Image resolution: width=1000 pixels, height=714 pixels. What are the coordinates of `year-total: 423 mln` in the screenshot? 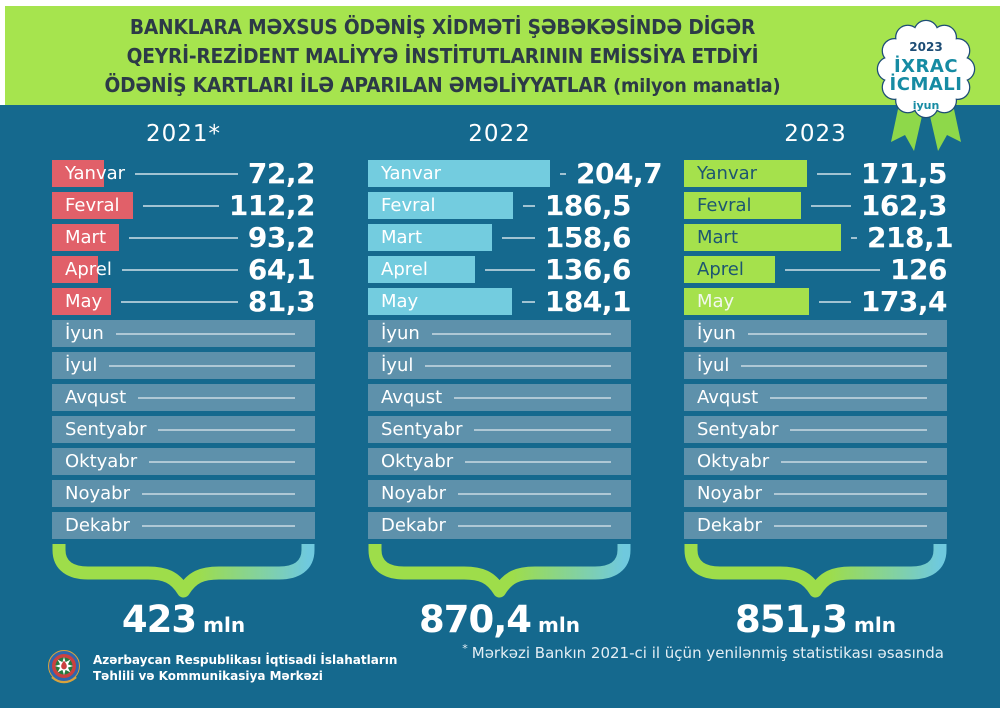 It's located at (183, 623).